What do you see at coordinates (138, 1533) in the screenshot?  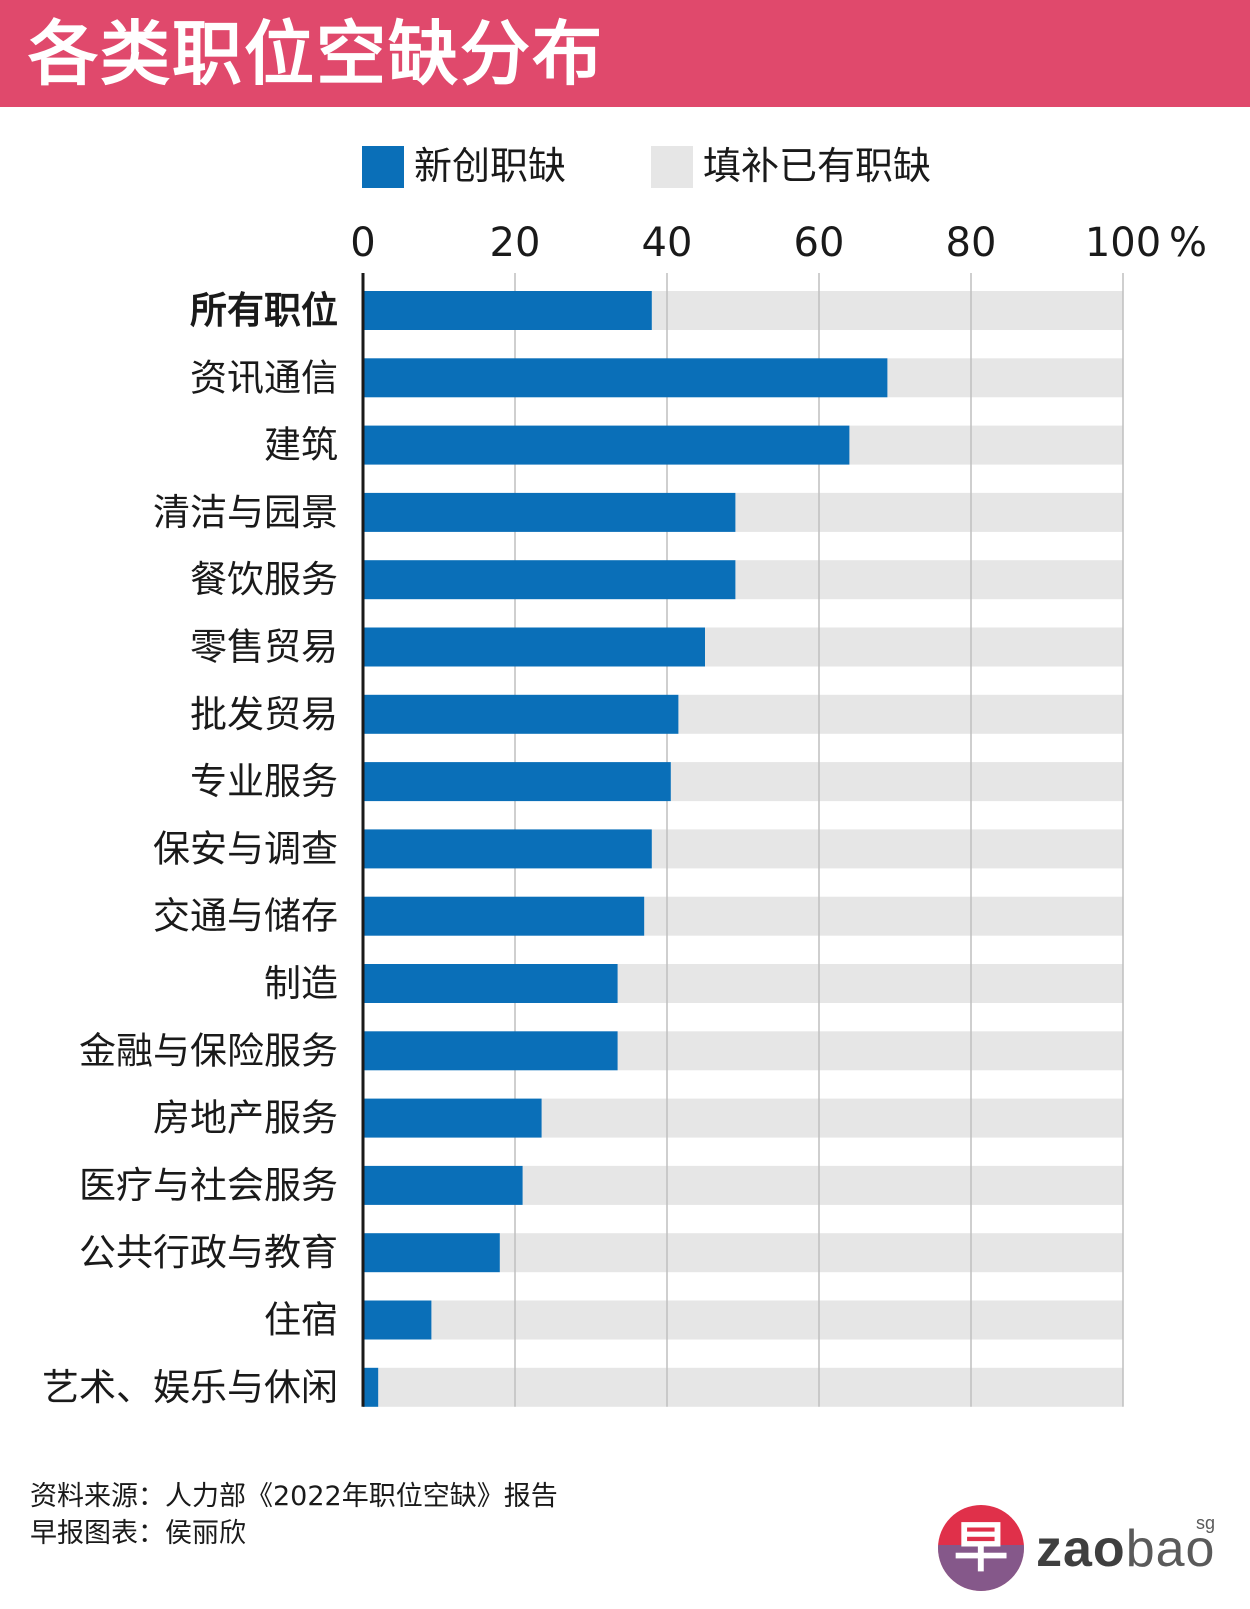 I see `footer-credit: 早报图表：侯丽欣` at bounding box center [138, 1533].